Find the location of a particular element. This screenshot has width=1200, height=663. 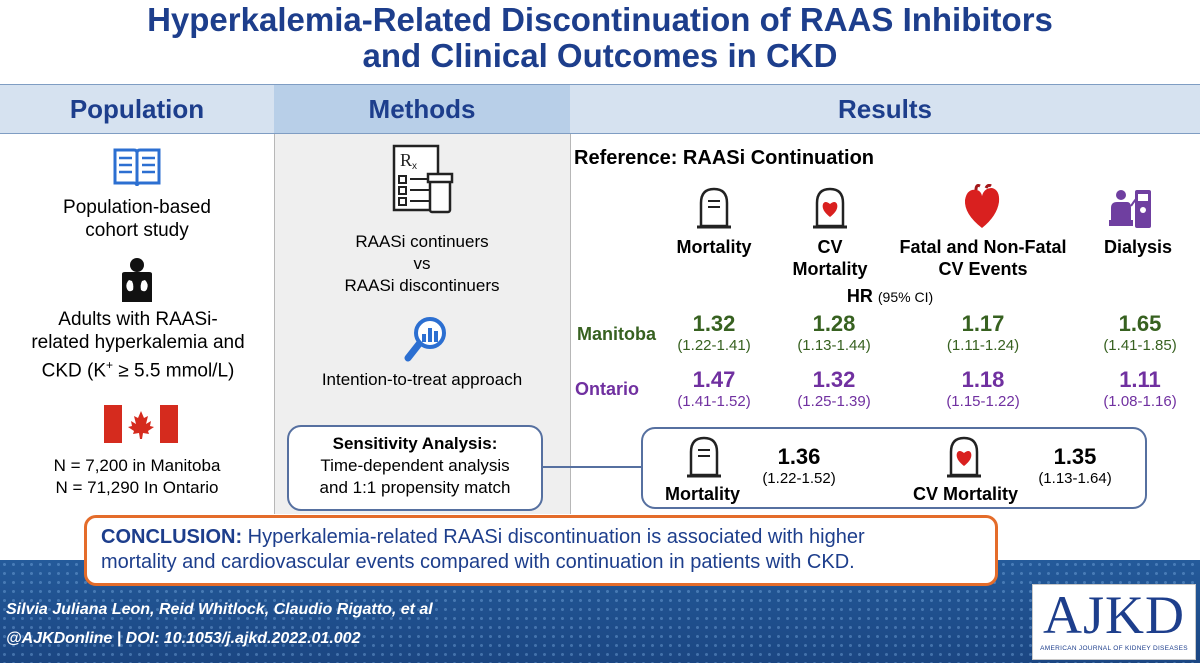

logo-text: AJKD is located at coordinates (1113, 615).